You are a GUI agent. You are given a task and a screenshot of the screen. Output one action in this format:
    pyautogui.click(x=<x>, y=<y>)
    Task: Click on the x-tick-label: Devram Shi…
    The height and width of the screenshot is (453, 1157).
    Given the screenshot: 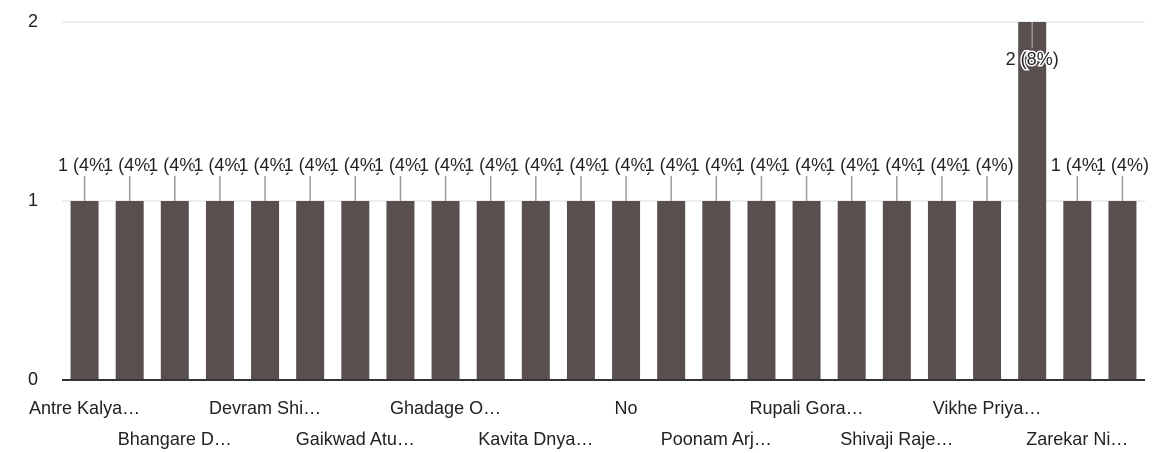 What is the action you would take?
    pyautogui.click(x=265, y=408)
    